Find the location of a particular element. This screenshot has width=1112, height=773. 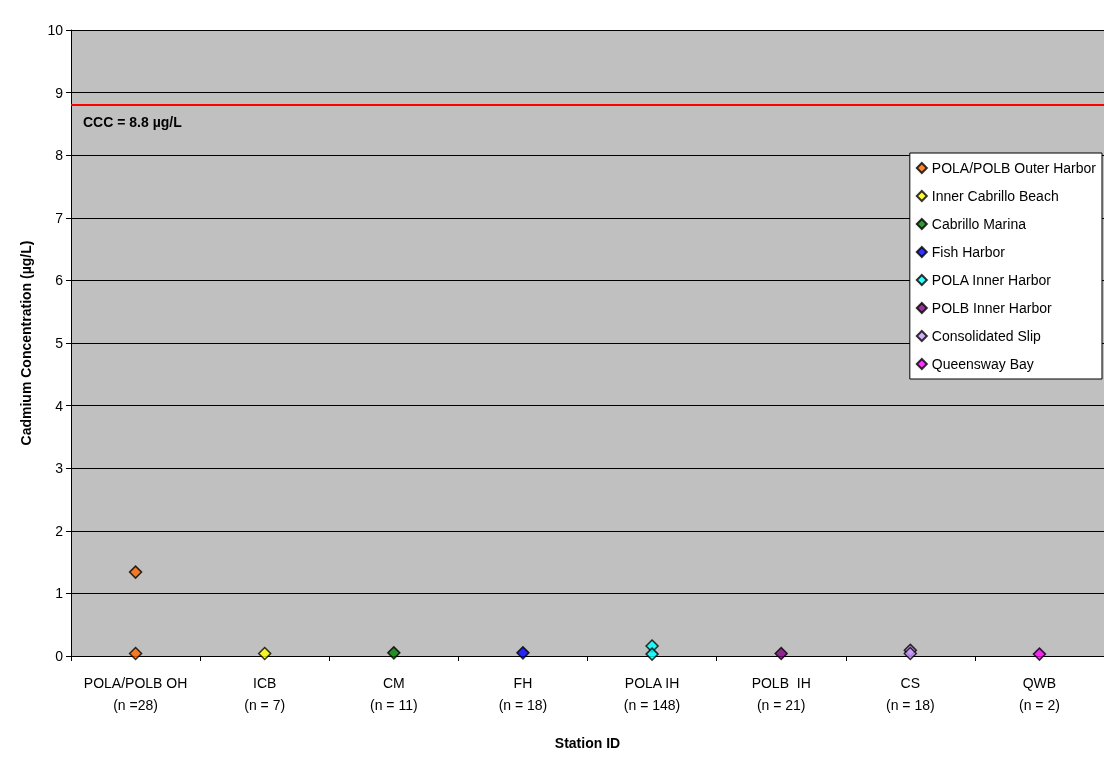

legend-label: Fish Harbor is located at coordinates (968, 252).